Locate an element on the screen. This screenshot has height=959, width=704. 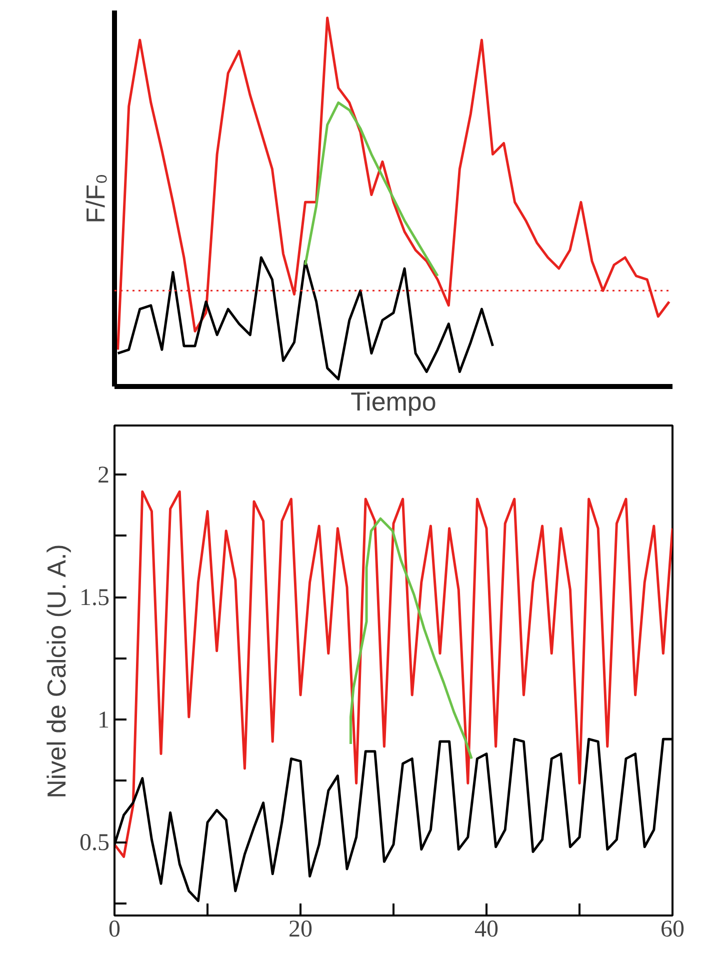
y-tick-label: 0.5 is located at coordinates (95, 843).